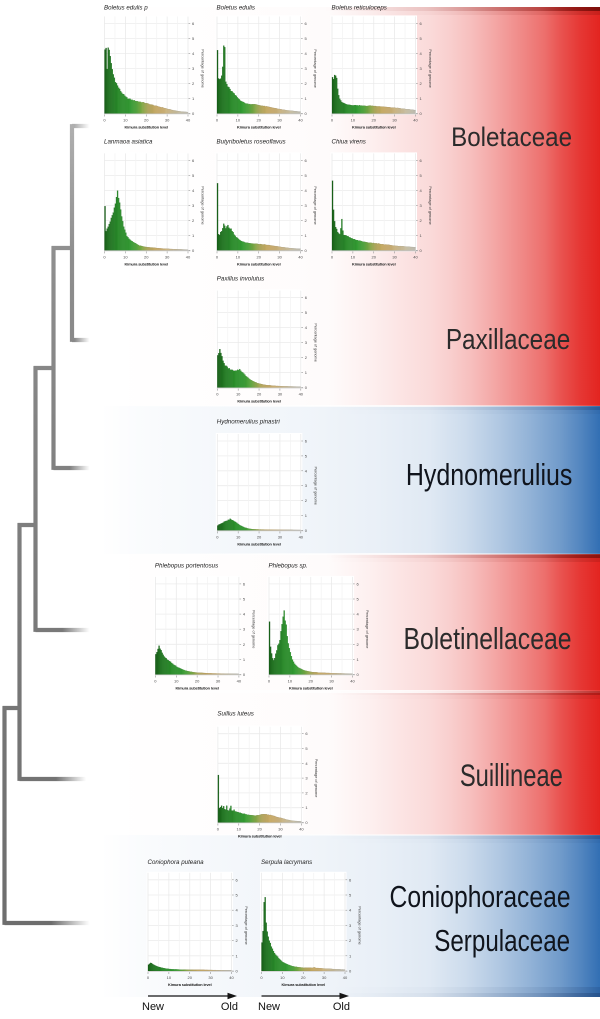 This screenshot has width=600, height=1019. Describe the element at coordinates (236, 8) in the screenshot. I see `svg-text: Boletus edulis` at that location.